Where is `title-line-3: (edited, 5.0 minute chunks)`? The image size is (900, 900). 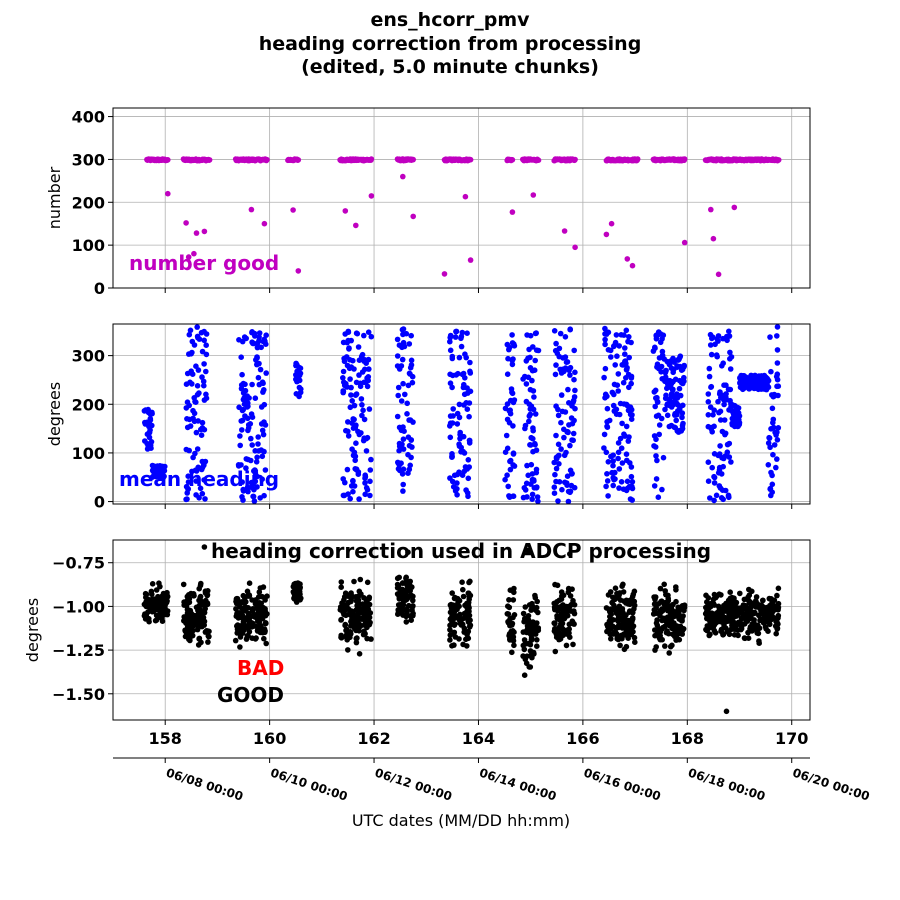
title-line-3: (edited, 5.0 minute chunks) is located at coordinates (450, 67).